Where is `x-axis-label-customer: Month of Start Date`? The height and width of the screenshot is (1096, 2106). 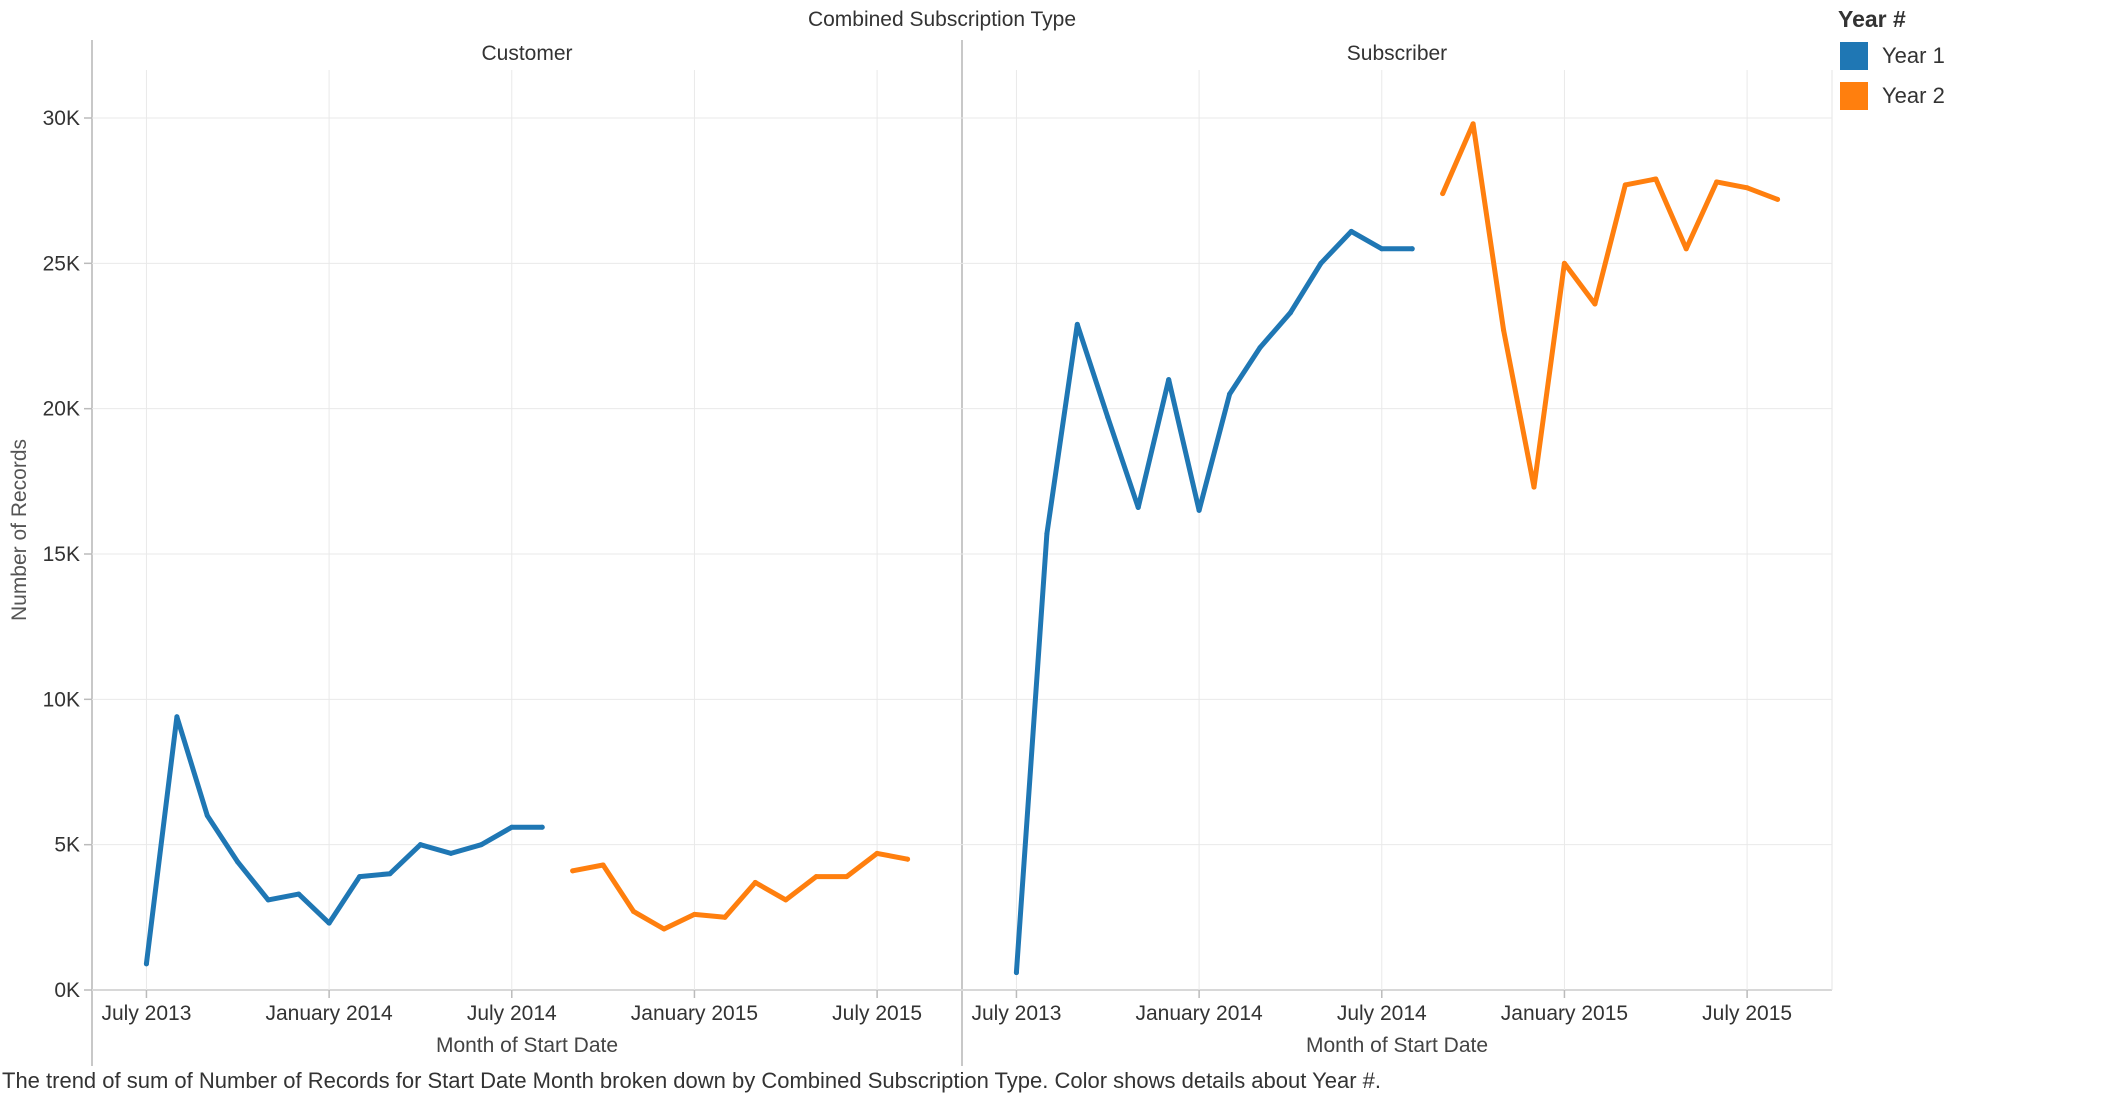
x-axis-label-customer: Month of Start Date is located at coordinates (527, 1045).